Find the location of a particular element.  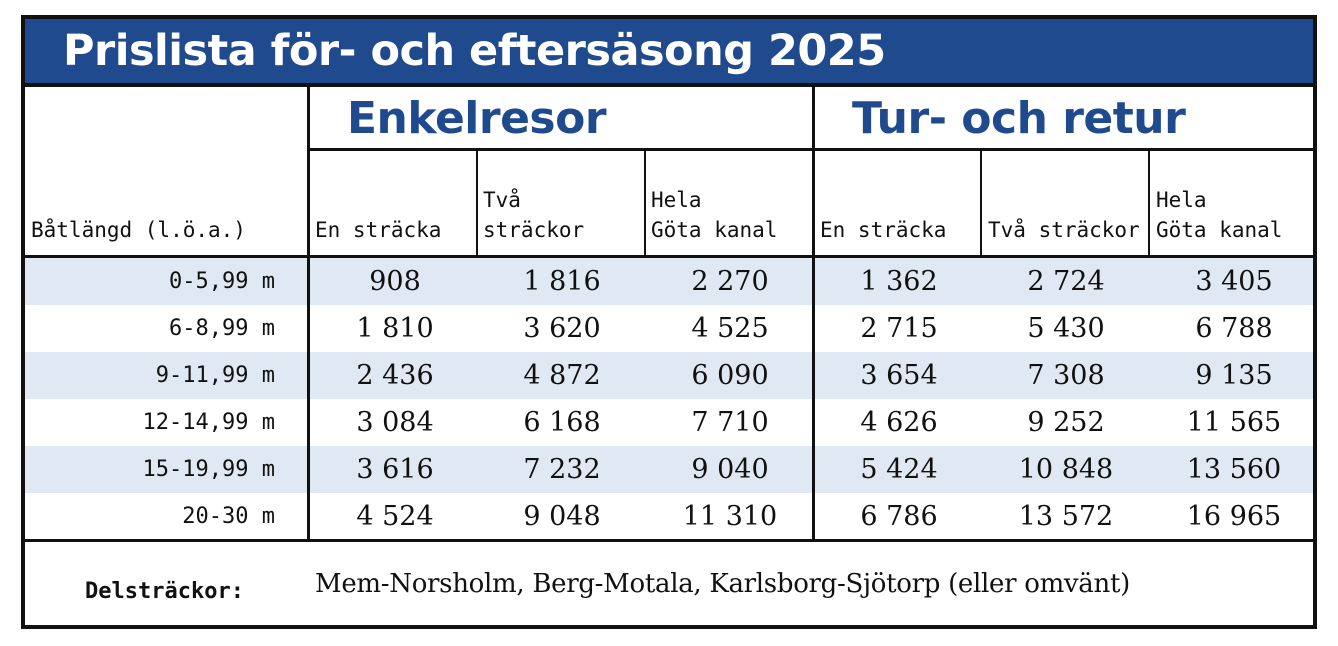

table-title: Prislista för- och eftersäsong 2025 is located at coordinates (669, 51).